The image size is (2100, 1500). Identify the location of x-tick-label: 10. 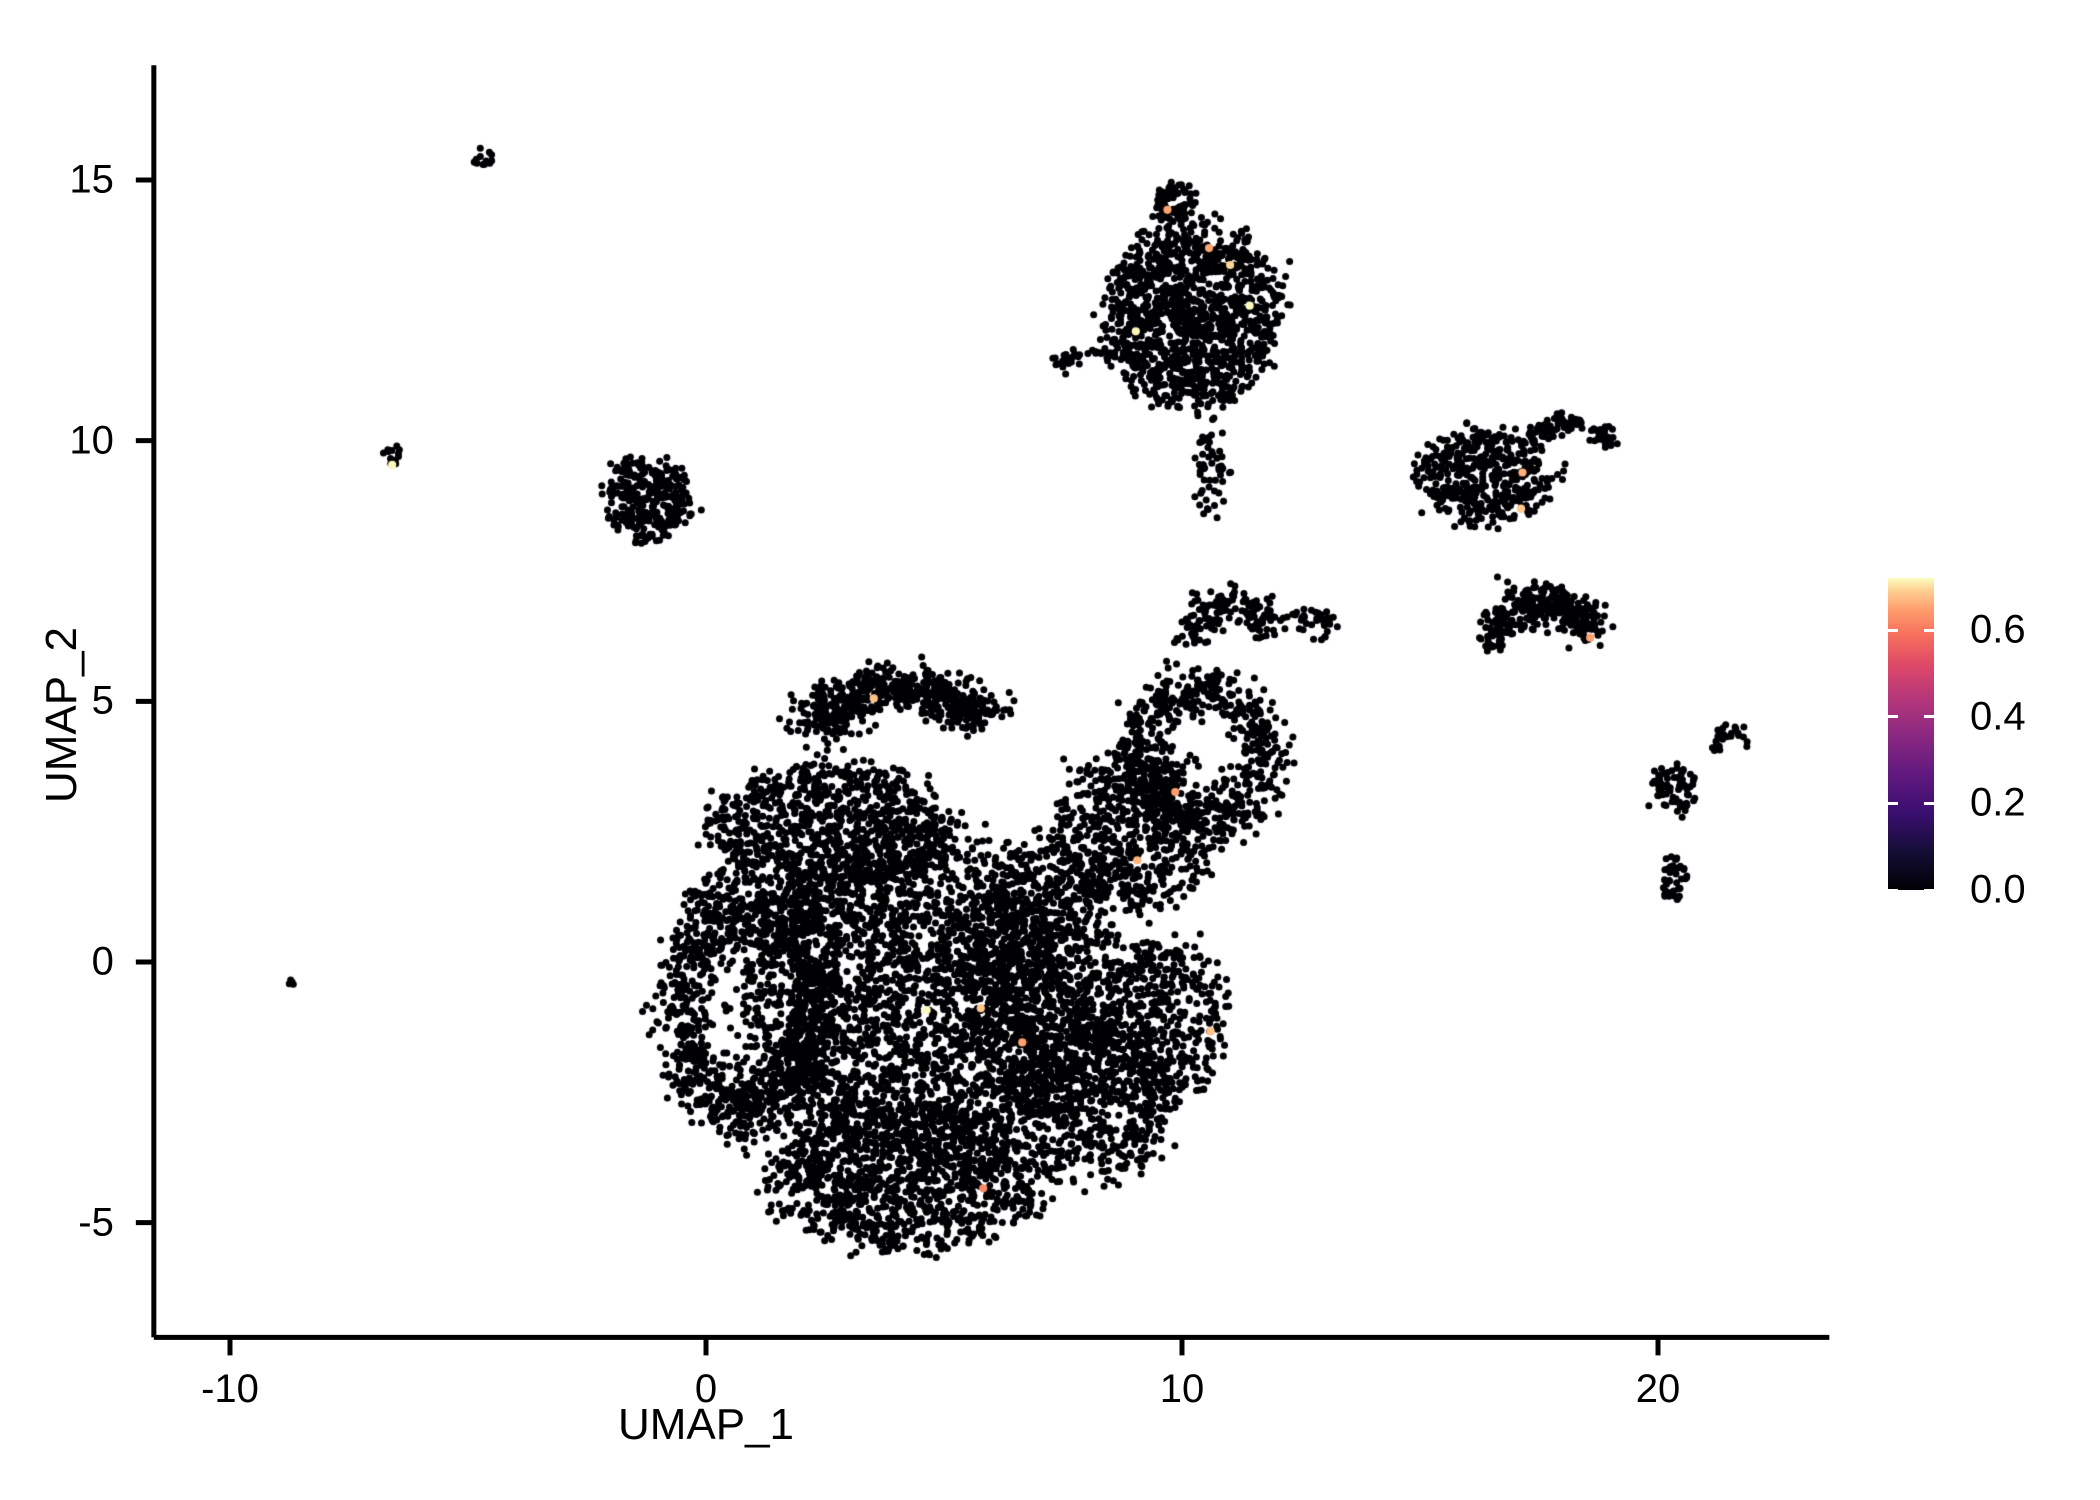
(1182, 1389).